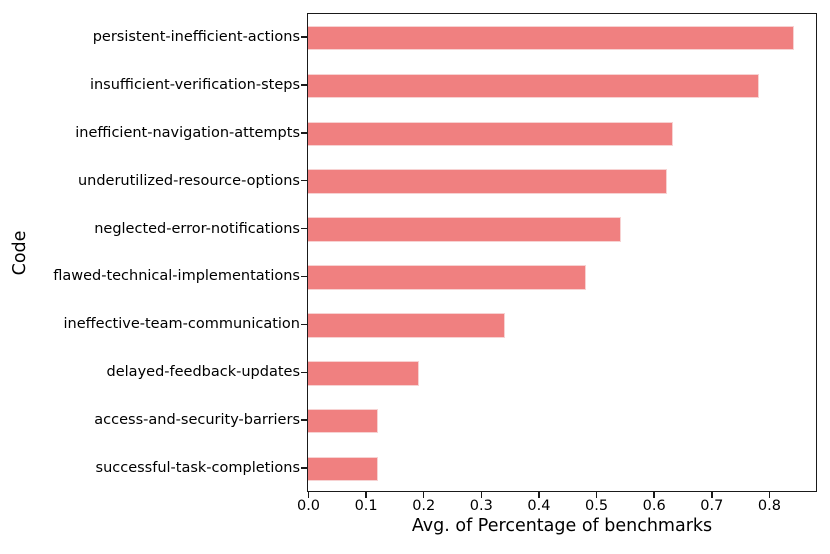 The image size is (830, 554). I want to click on y-tick-label: neglected-error-notifications, so click(197, 228).